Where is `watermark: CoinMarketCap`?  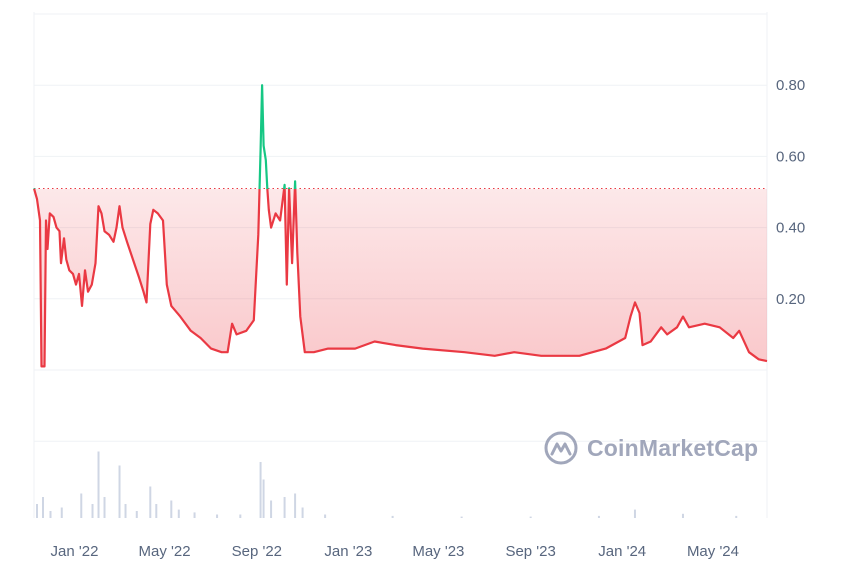
watermark: CoinMarketCap is located at coordinates (650, 448).